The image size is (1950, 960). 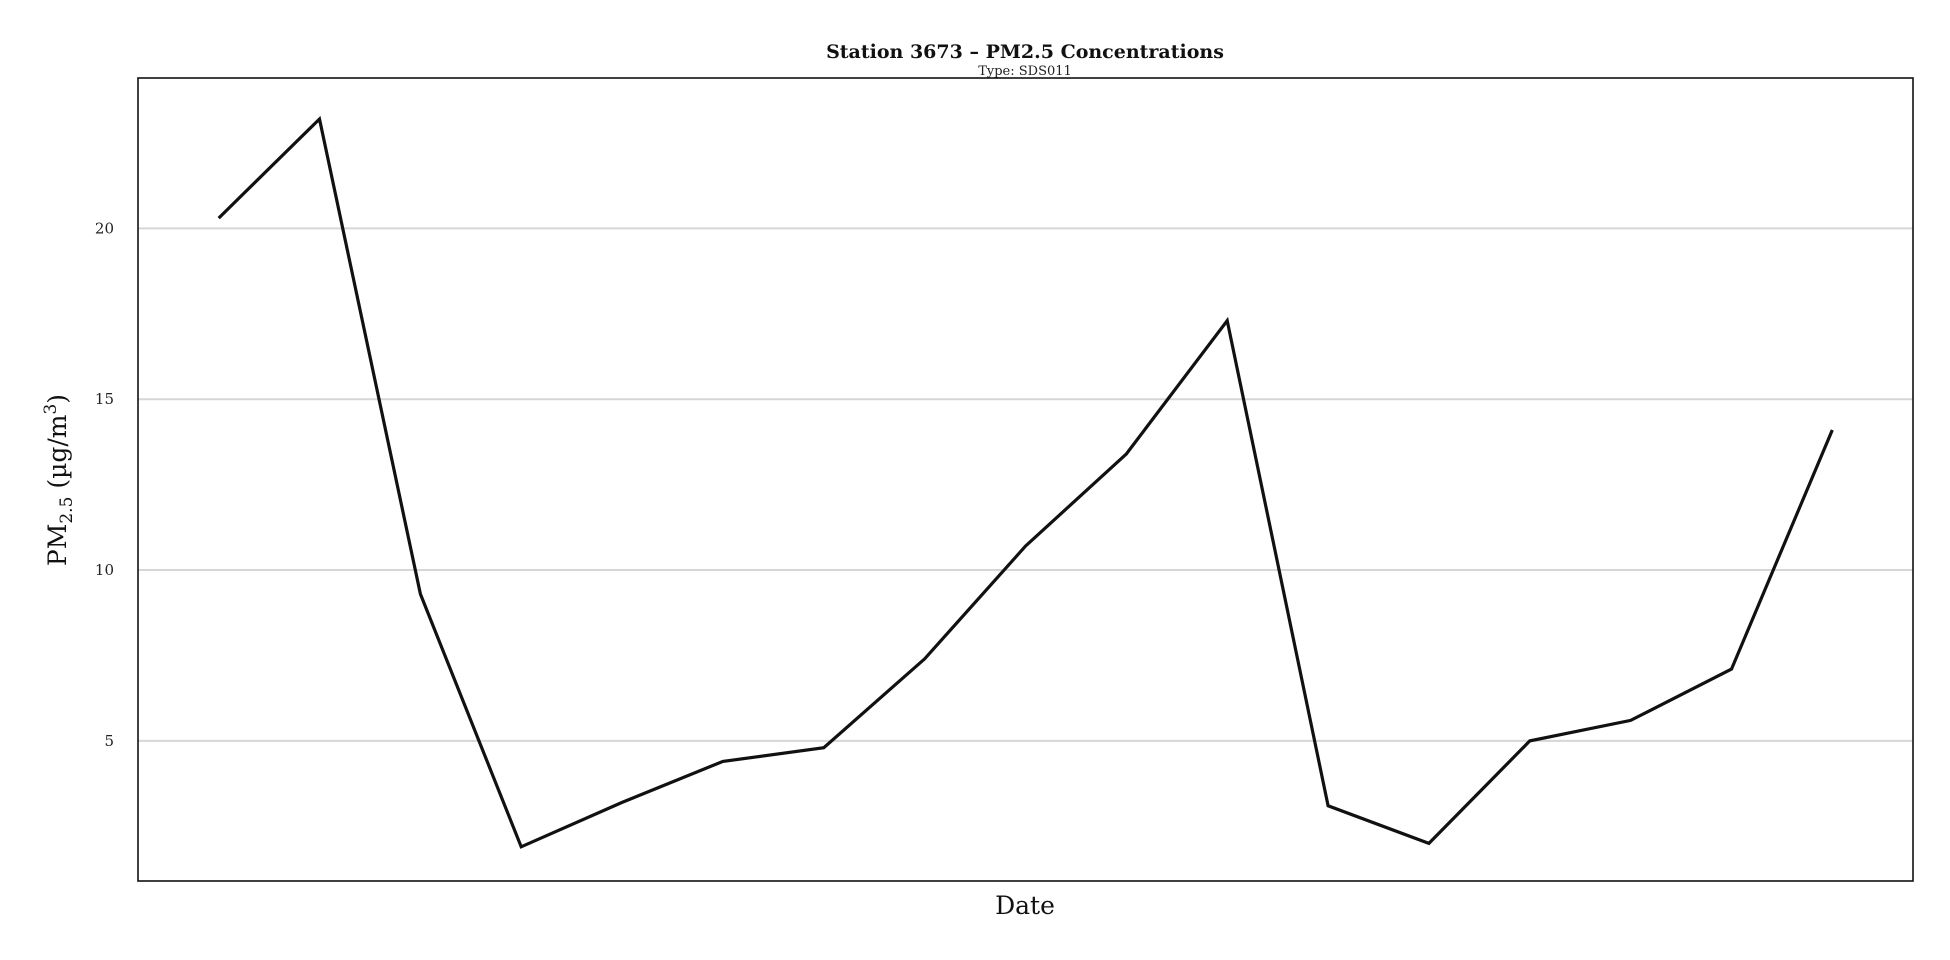 I want to click on chart-title: Station 3673 – PM2.5 Concentrations, so click(x=1025, y=52).